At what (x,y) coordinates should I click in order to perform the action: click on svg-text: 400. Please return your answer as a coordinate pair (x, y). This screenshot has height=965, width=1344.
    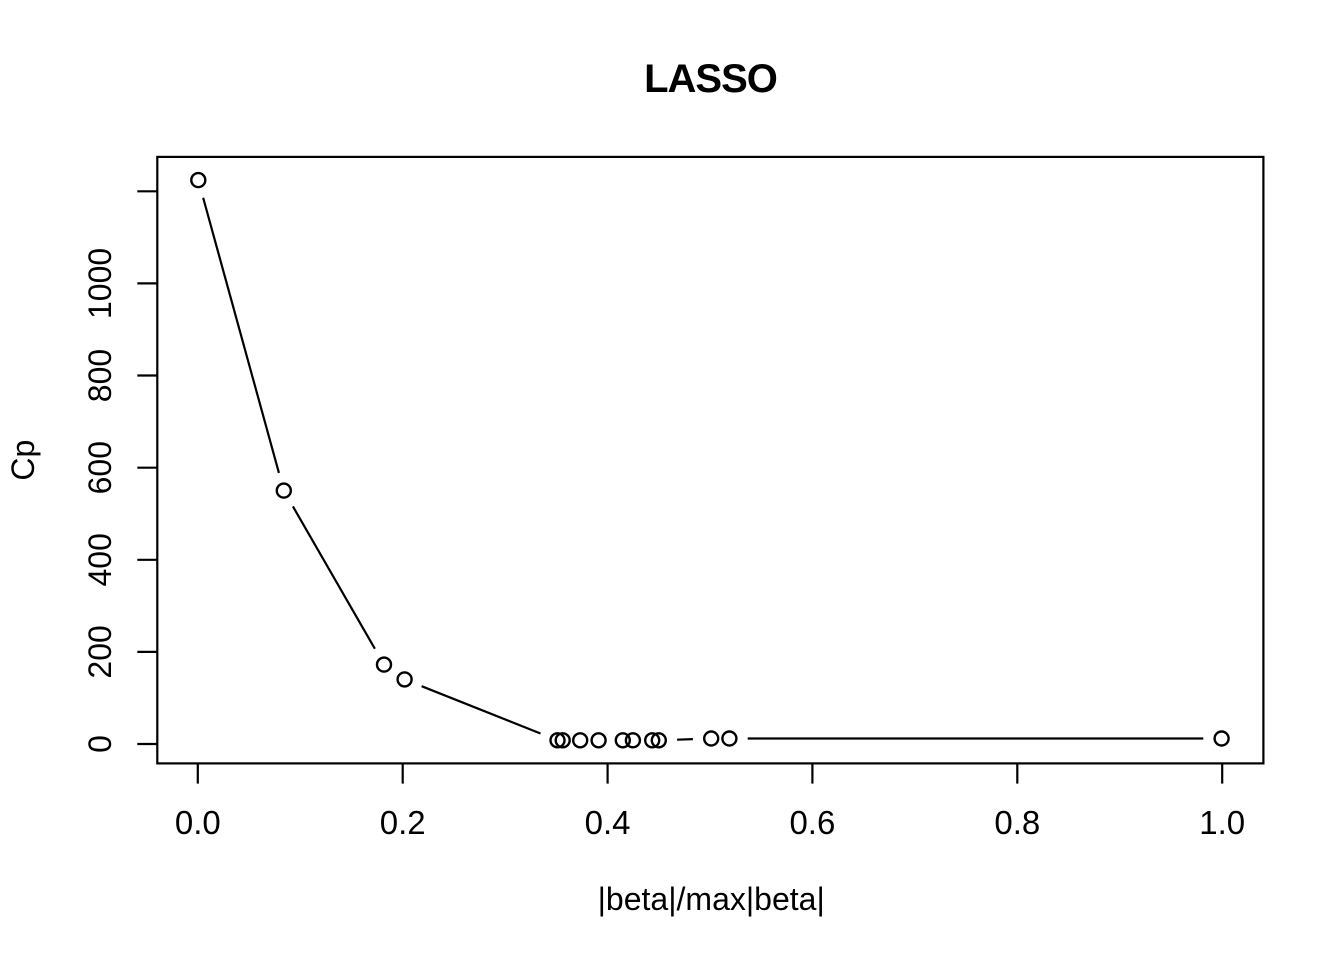
    Looking at the image, I should click on (100, 559).